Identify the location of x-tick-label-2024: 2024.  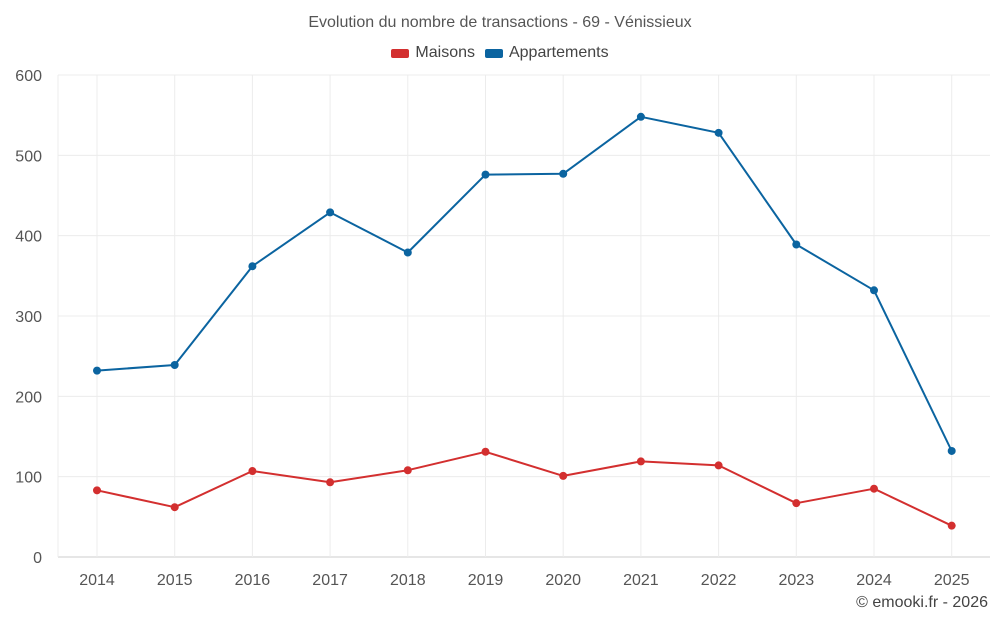
(874, 580).